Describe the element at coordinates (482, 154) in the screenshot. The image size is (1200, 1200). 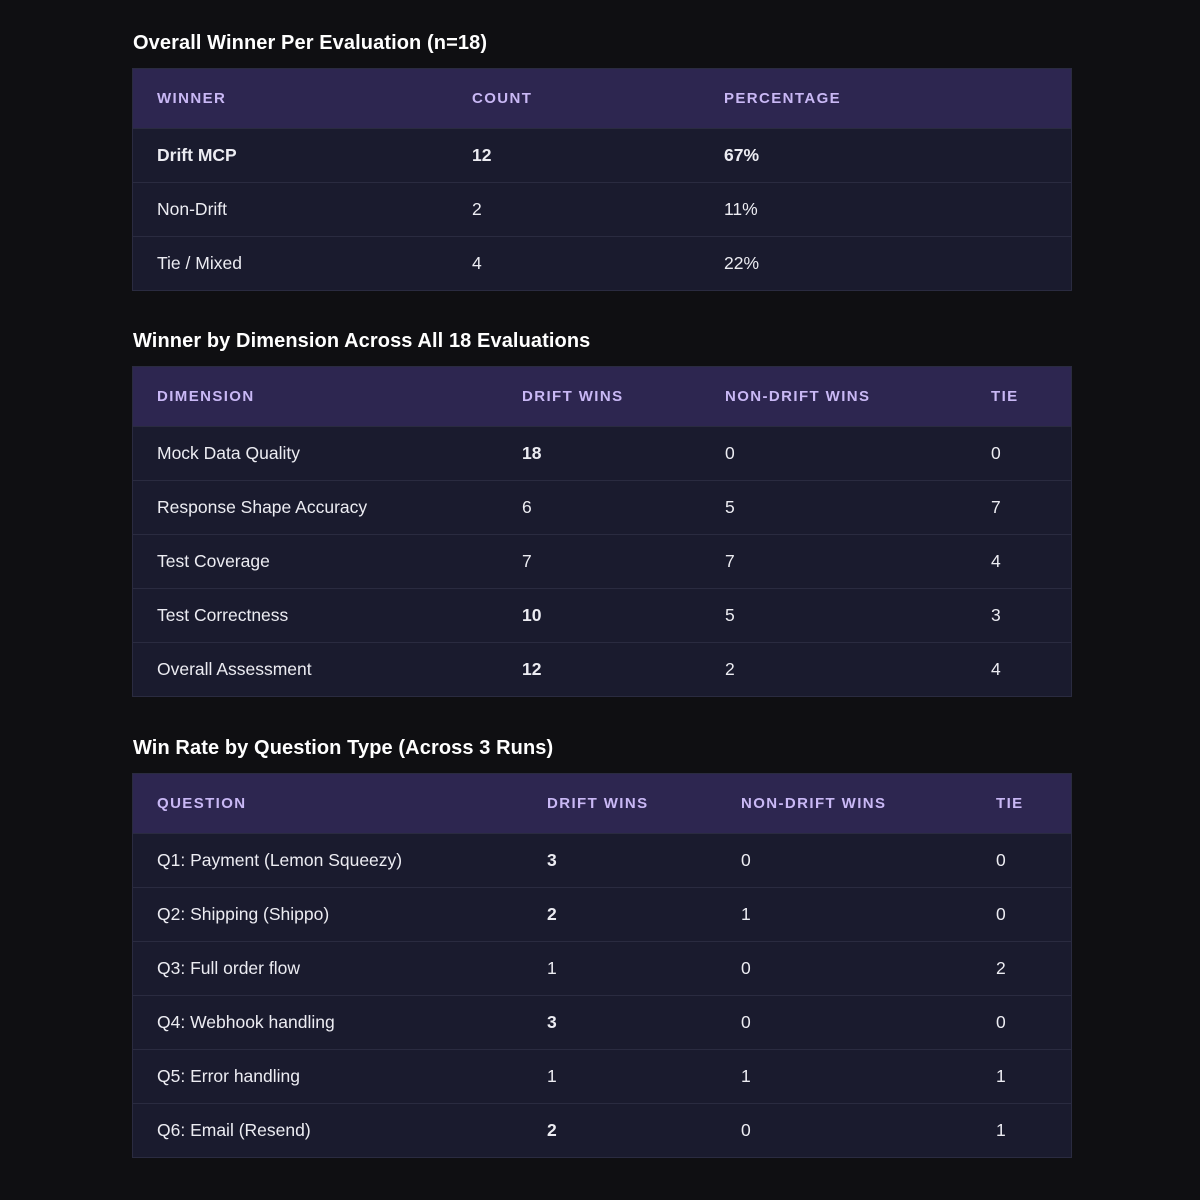
I see `count-cell: 12` at that location.